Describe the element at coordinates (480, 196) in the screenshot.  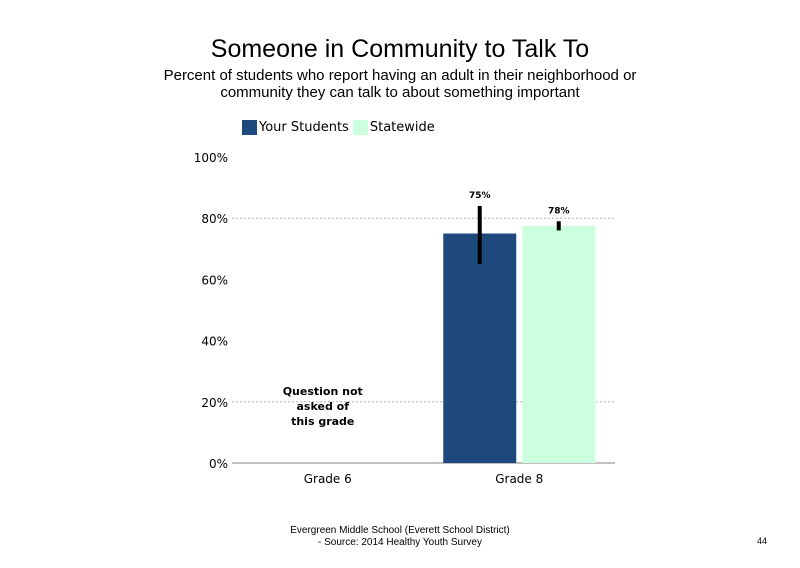
I see `data-label: 75%` at that location.